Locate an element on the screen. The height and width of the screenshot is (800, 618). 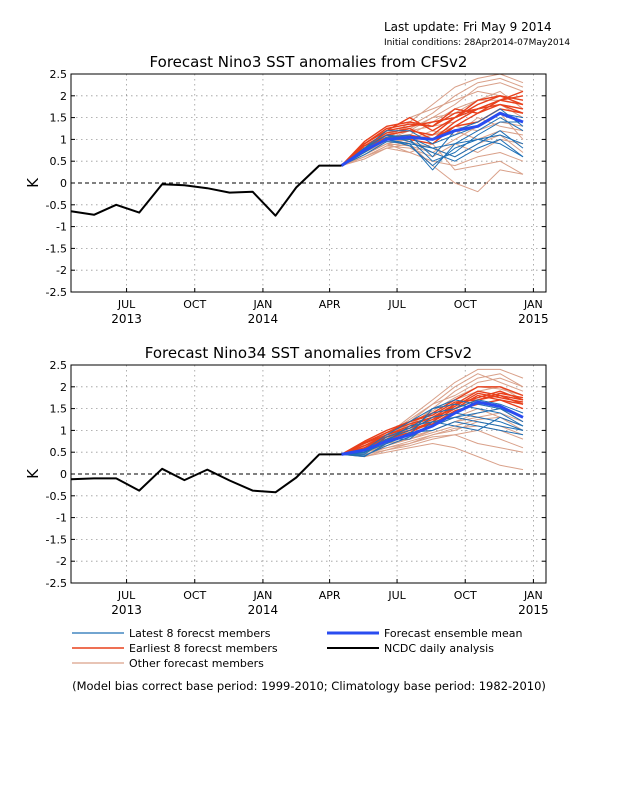
last-update-text: Last update: Fri May 9 2014 is located at coordinates (468, 27).